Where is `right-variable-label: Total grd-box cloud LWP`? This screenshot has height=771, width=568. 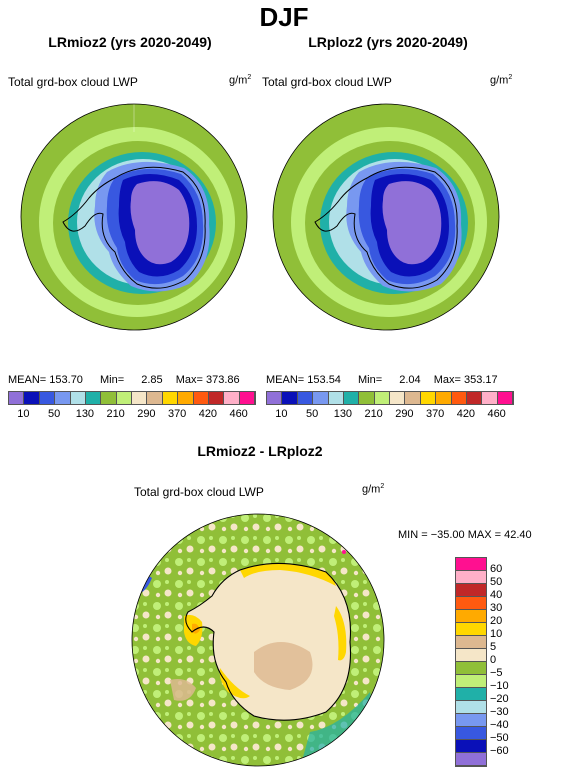 right-variable-label: Total grd-box cloud LWP is located at coordinates (327, 82).